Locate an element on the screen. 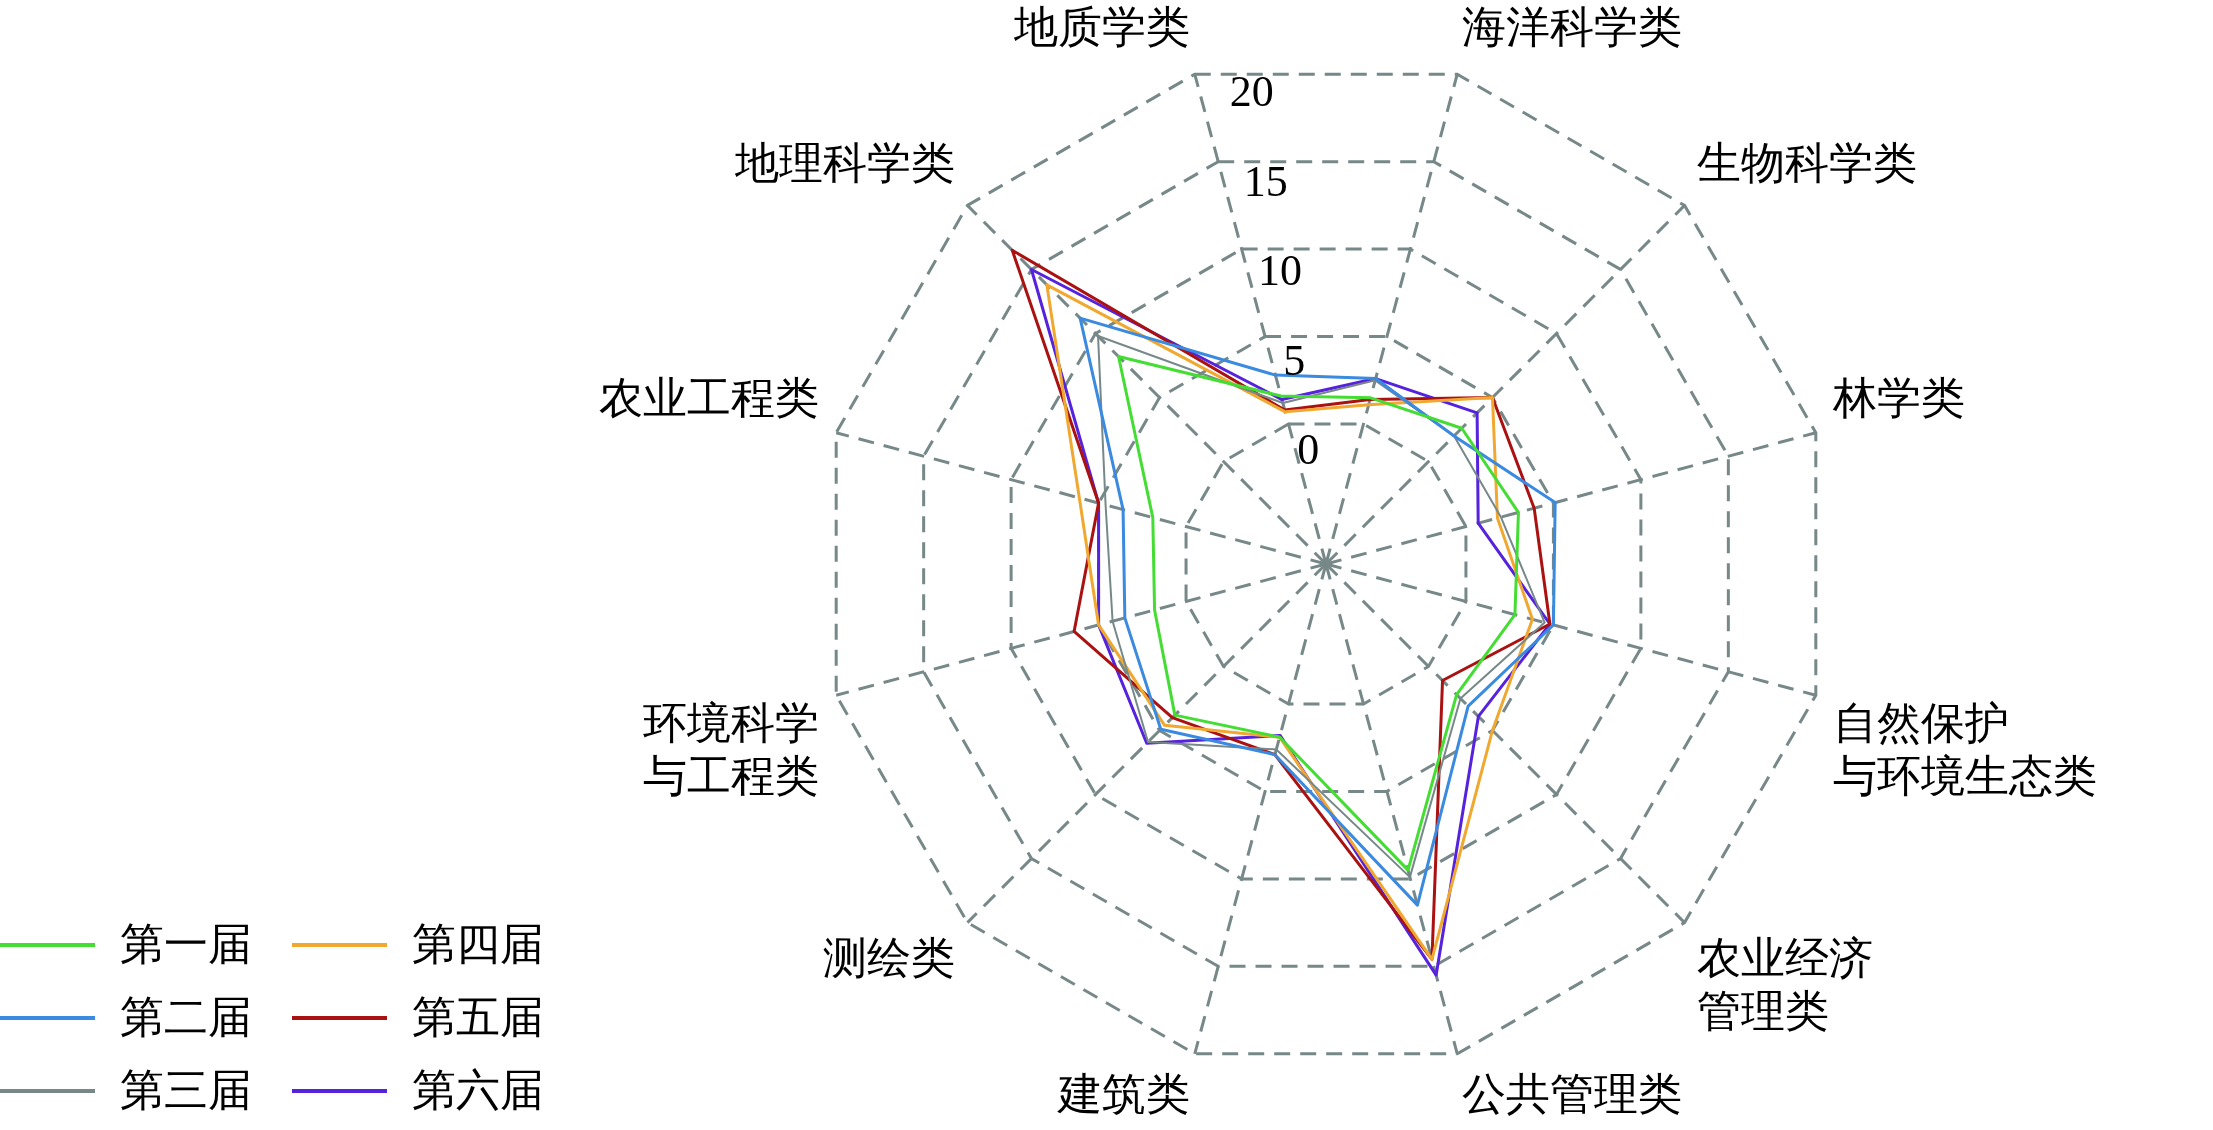 The image size is (2213, 1130). spoke-label: 自然保护与环境生态类 is located at coordinates (1965, 749).